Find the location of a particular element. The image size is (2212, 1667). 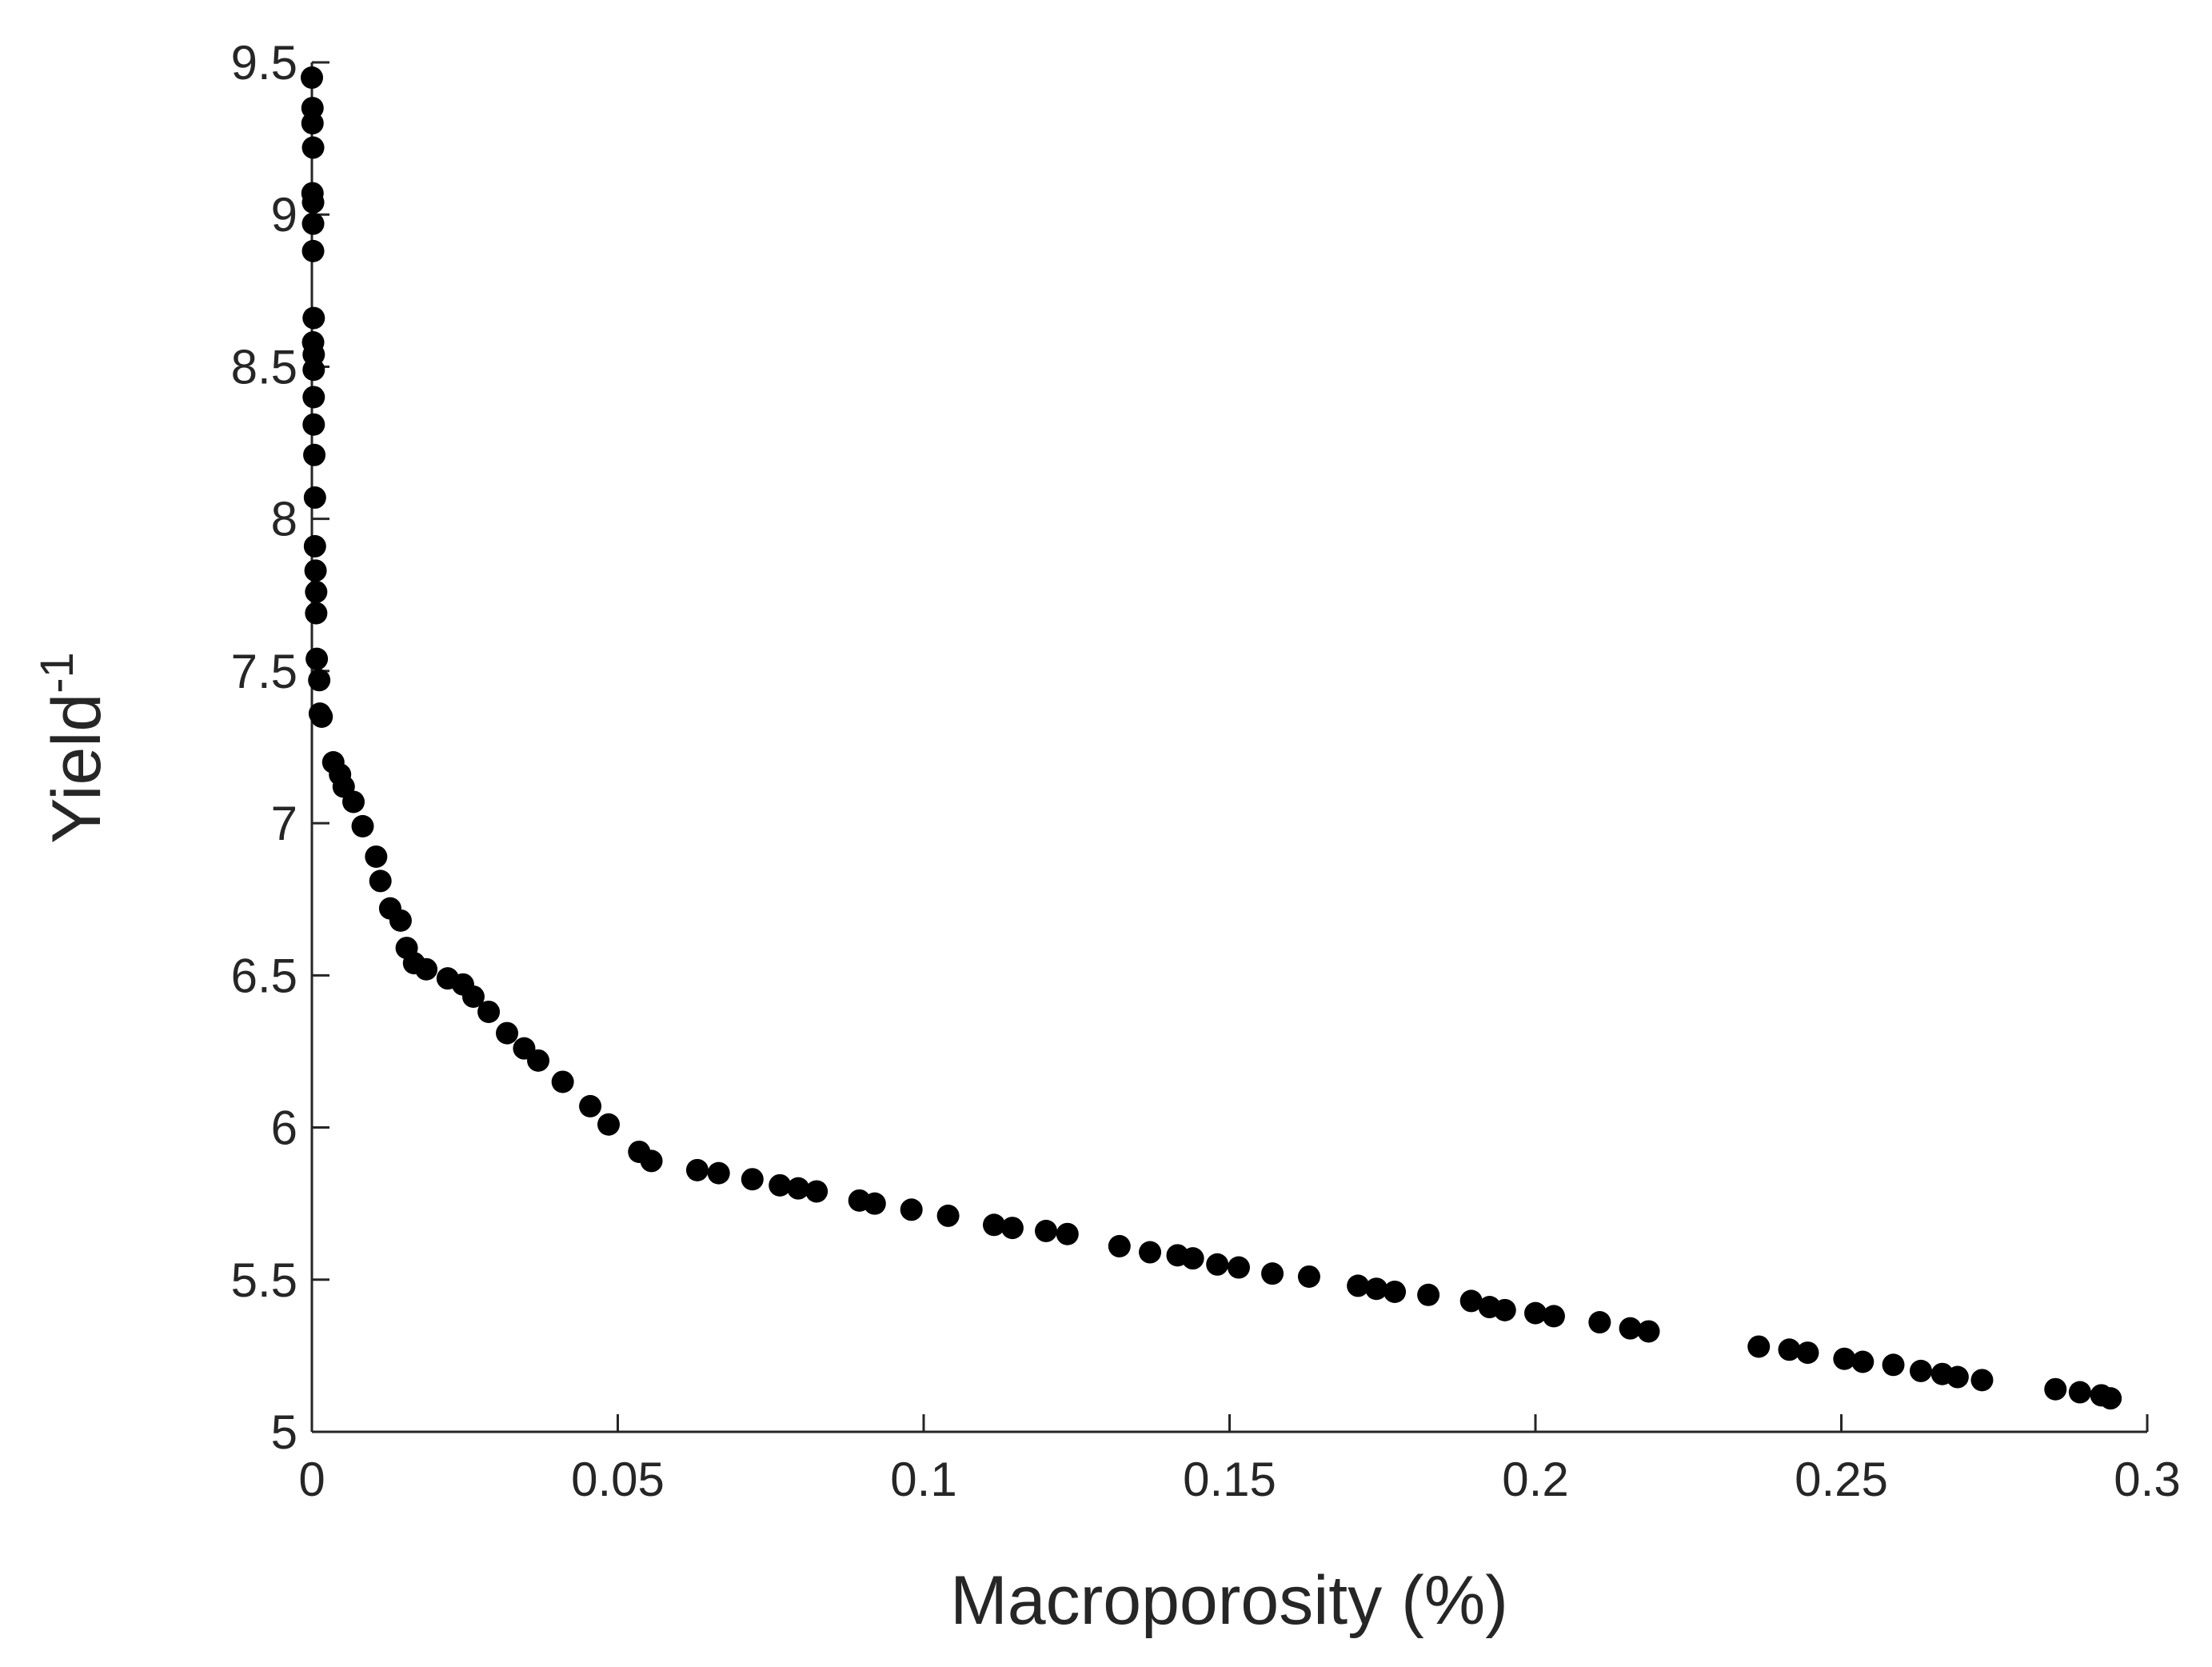

y-axis-title-superscript: -1 is located at coordinates (57, 673).